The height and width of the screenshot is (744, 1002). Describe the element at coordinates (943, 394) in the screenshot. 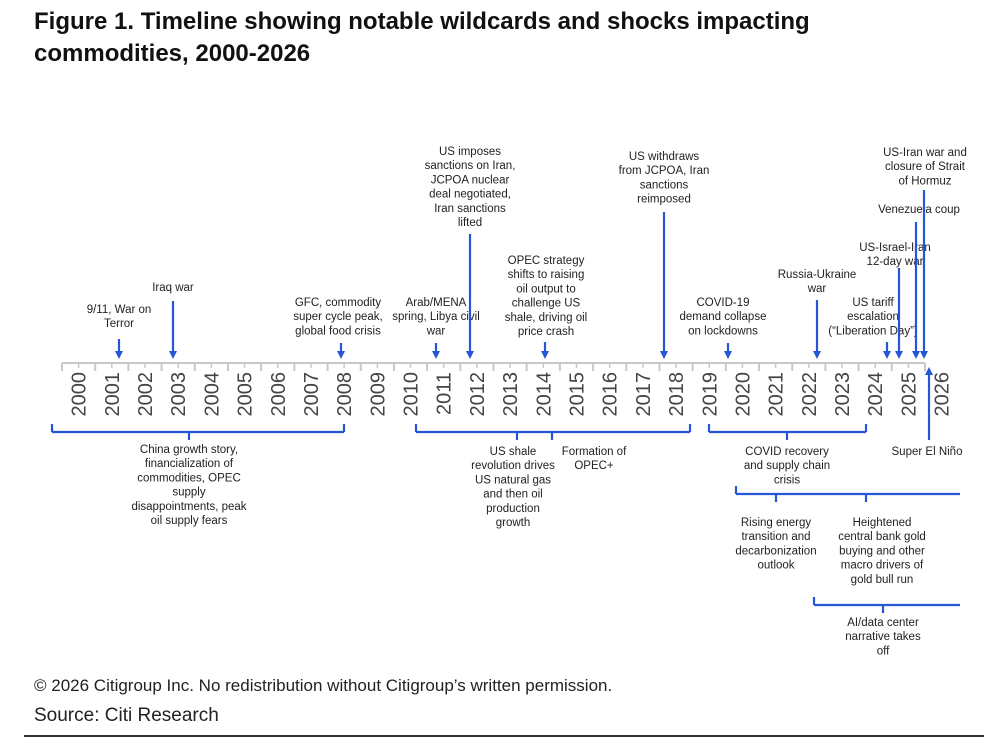

I see `year-label-2026: 2026` at that location.